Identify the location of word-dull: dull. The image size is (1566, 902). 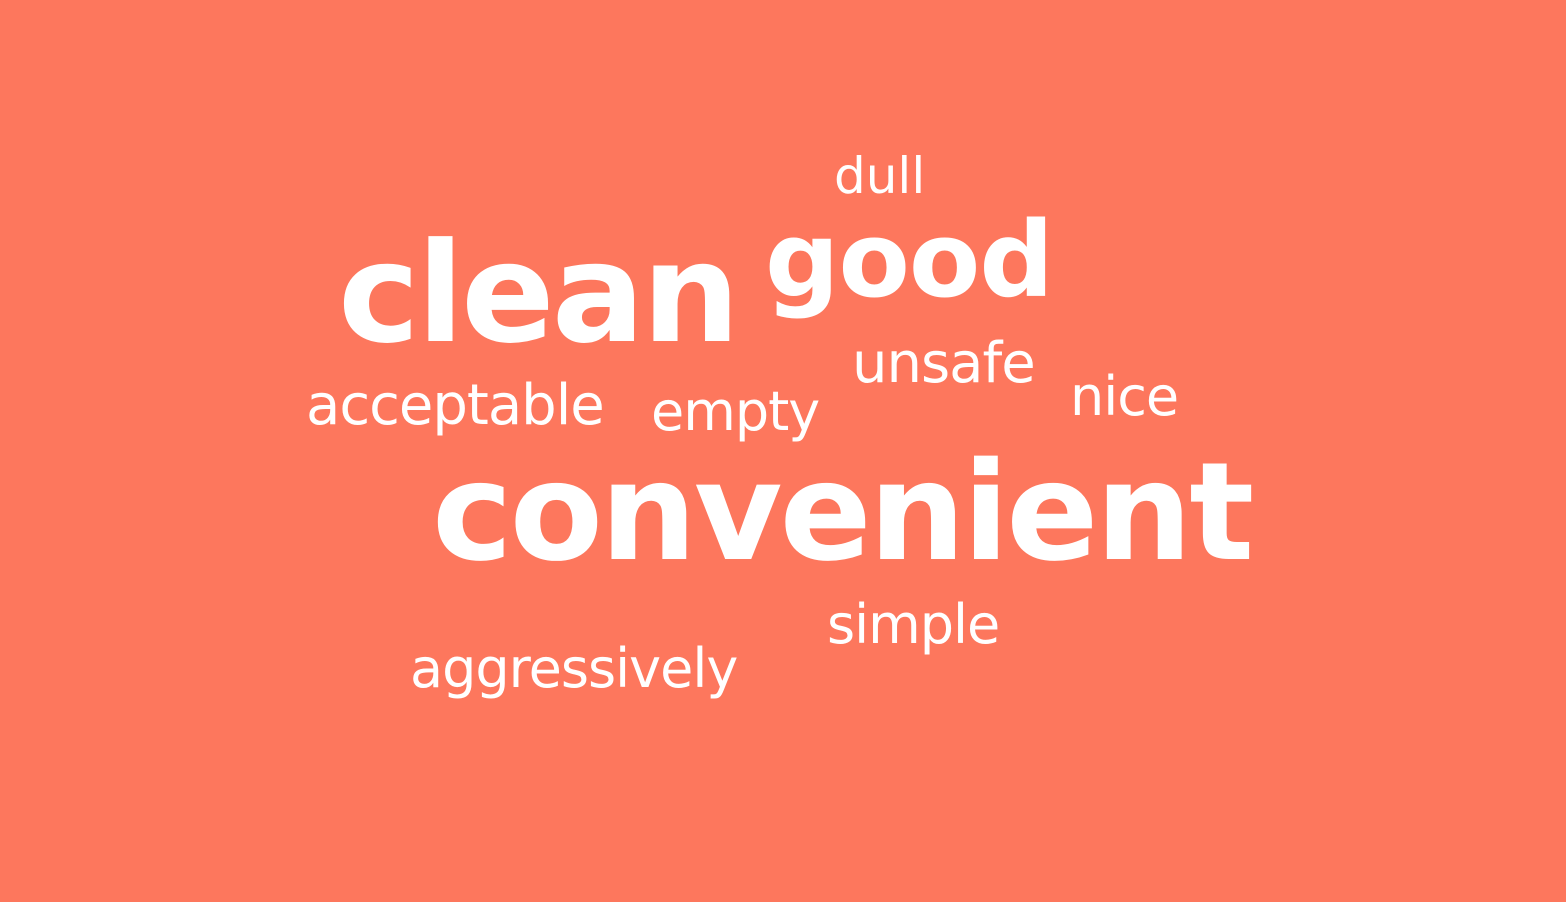
(880, 176).